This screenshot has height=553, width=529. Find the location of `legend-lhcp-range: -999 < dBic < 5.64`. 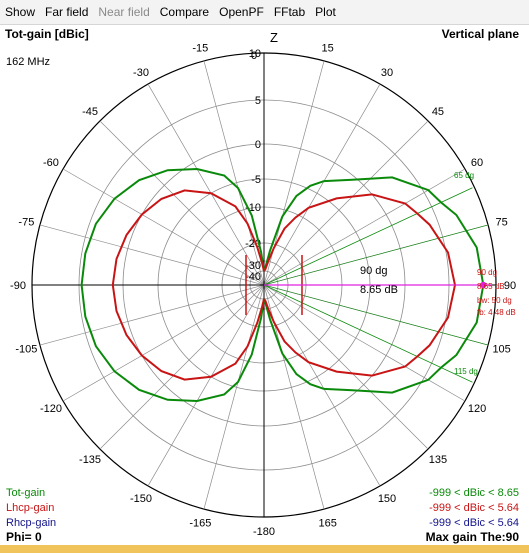

legend-lhcp-range: -999 < dBic < 5.64 is located at coordinates (474, 508).